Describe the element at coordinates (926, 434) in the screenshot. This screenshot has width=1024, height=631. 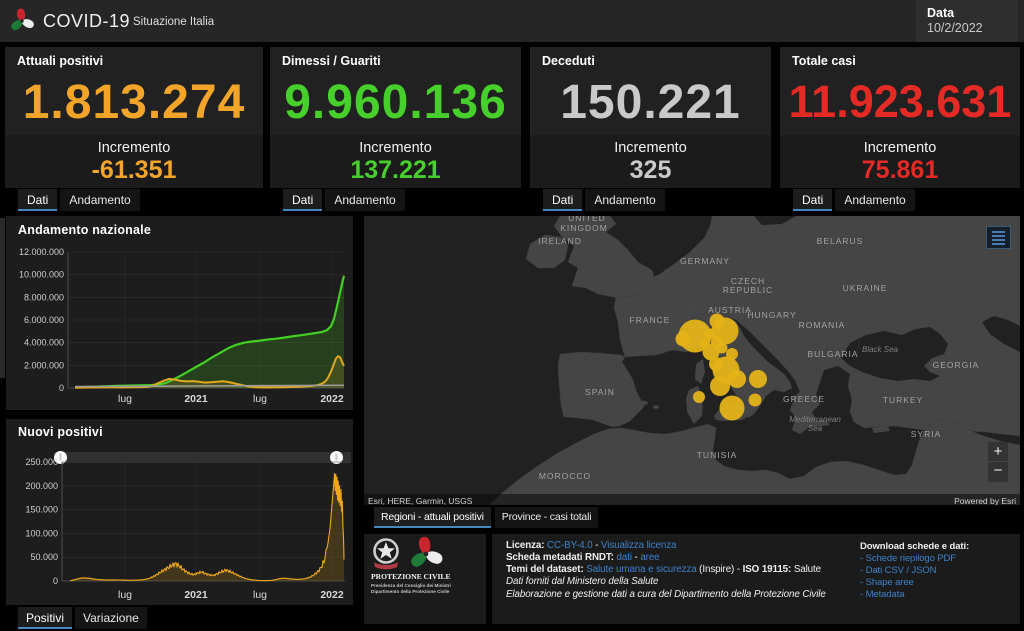
I see `svg-text: SYRIA` at that location.